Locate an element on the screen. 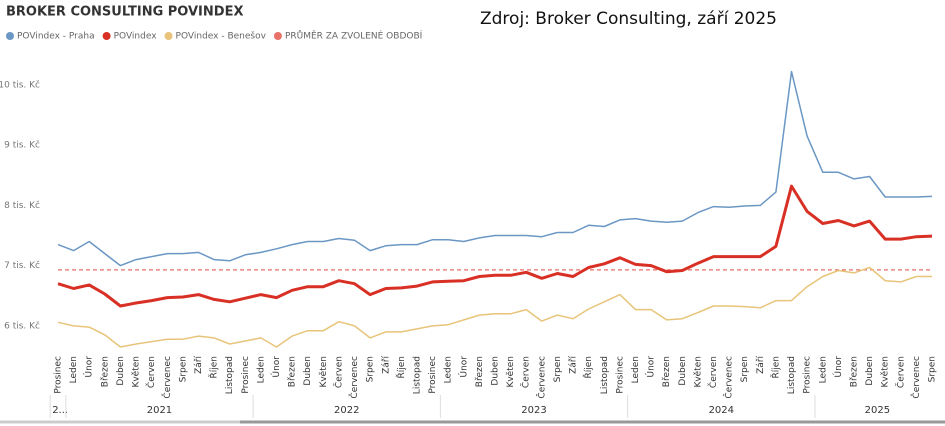  y-tick-label: 10 tis. Kč is located at coordinates (20, 84).